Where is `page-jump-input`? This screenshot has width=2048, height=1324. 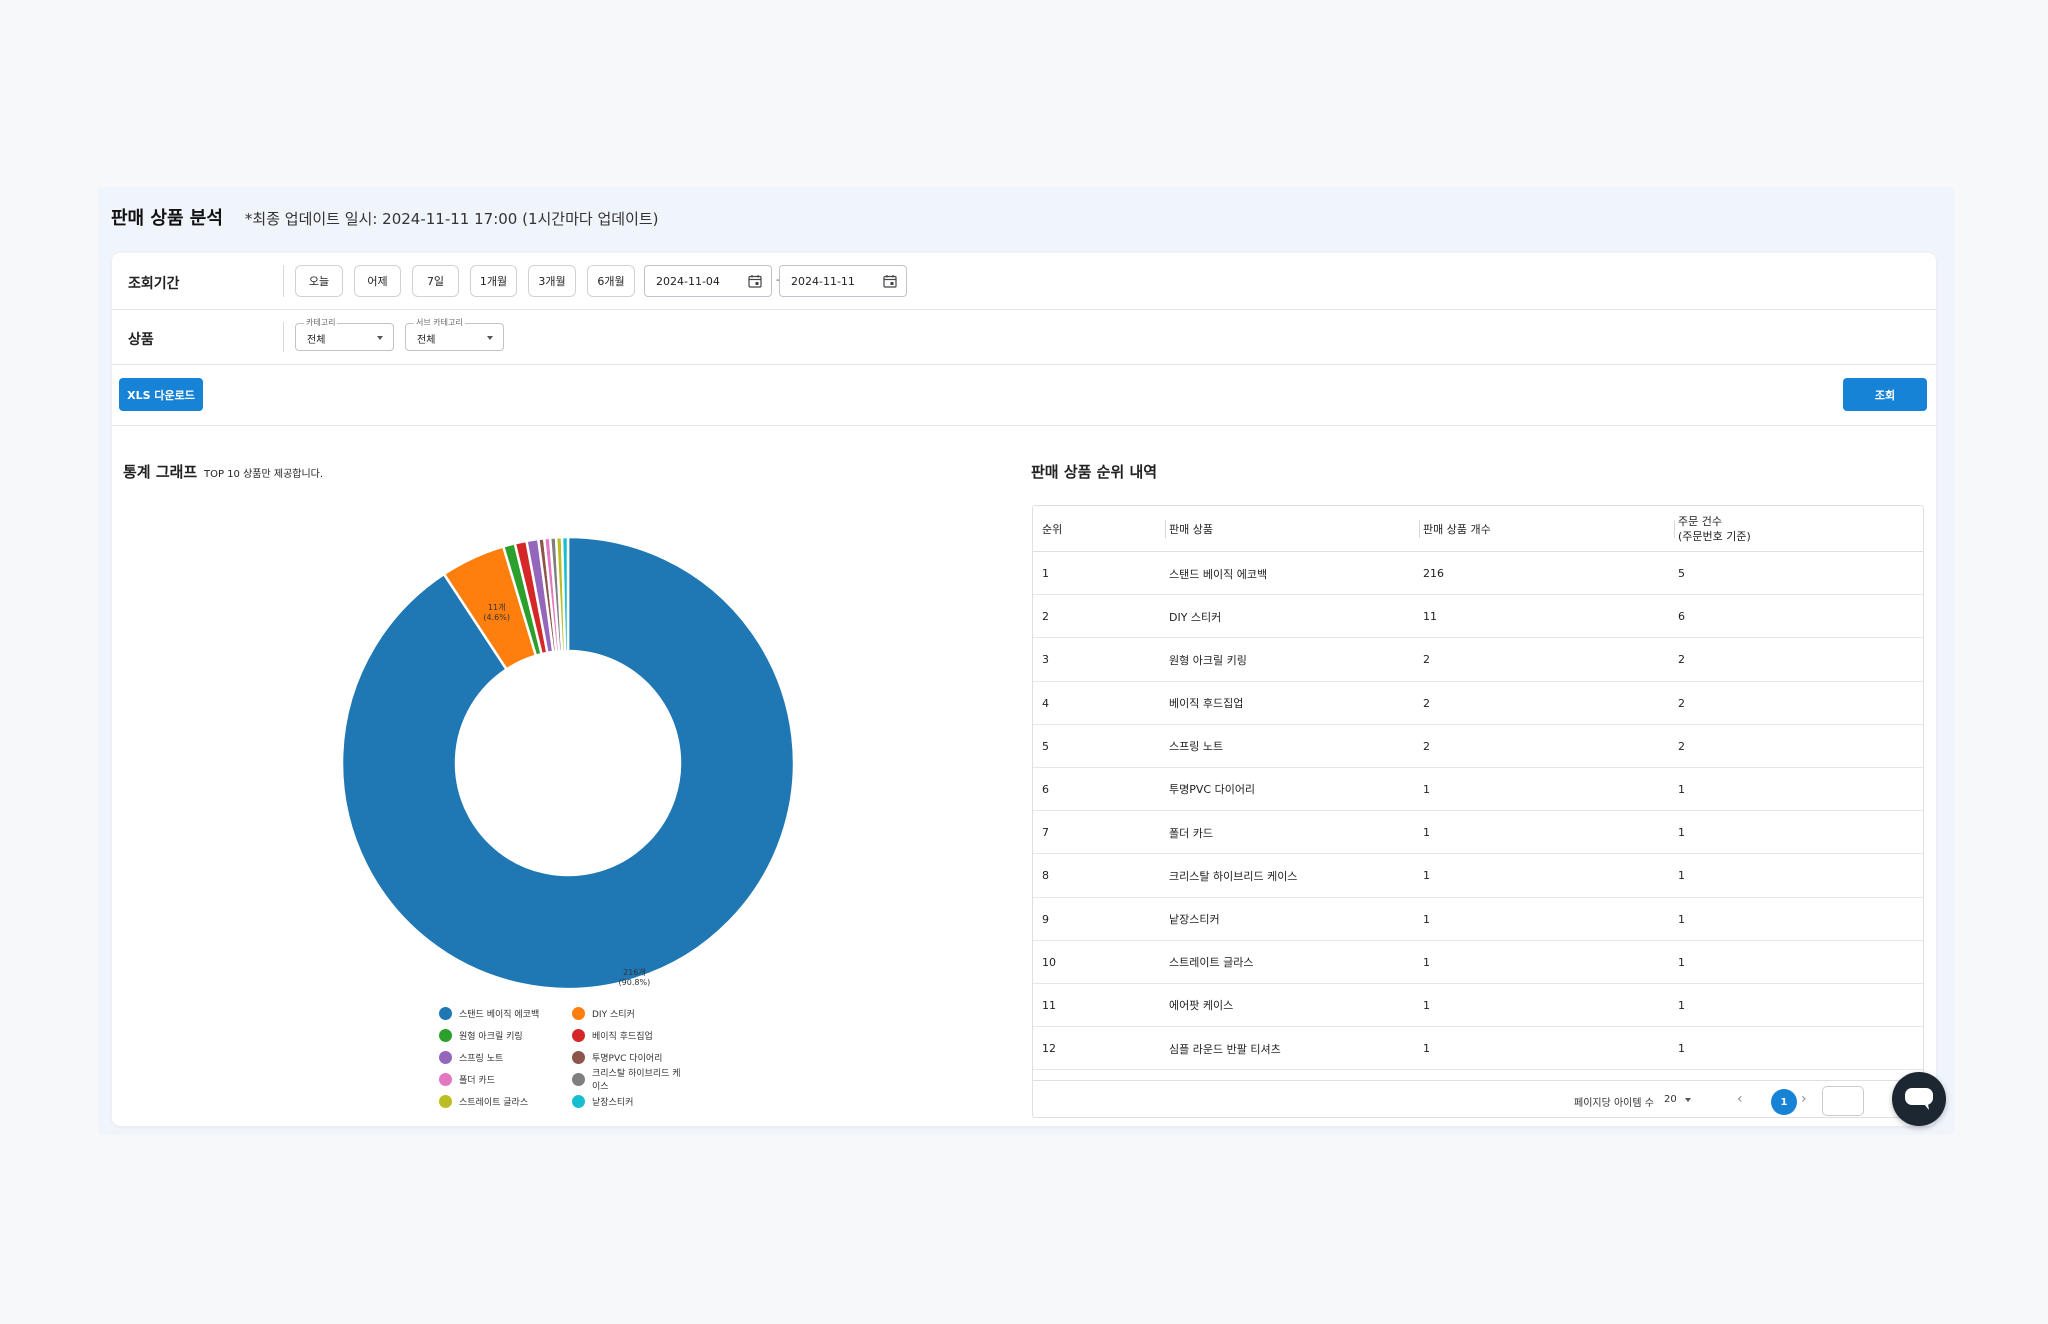
page-jump-input is located at coordinates (1843, 1101).